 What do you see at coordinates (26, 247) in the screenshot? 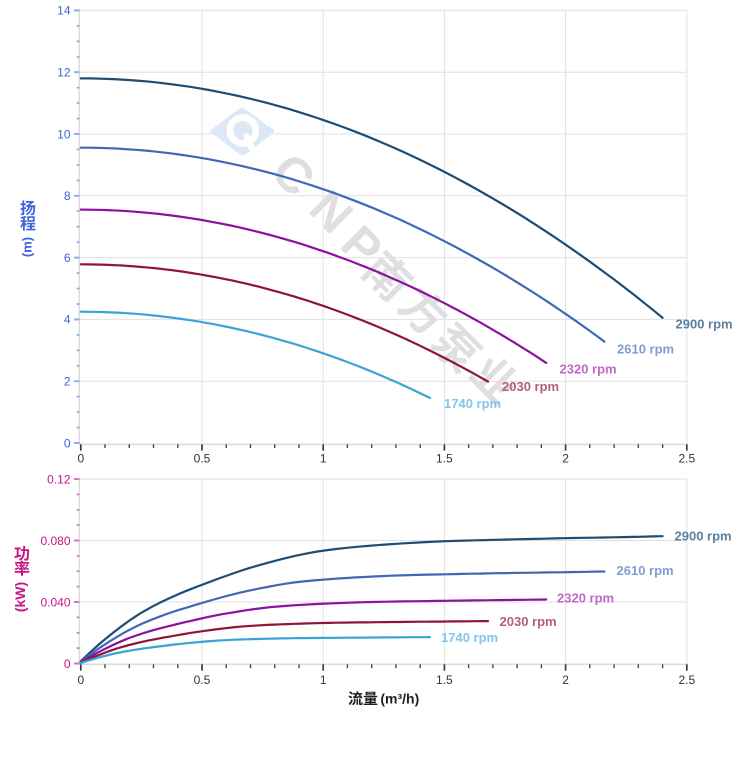
I see `svg-text: (m)` at bounding box center [26, 247].